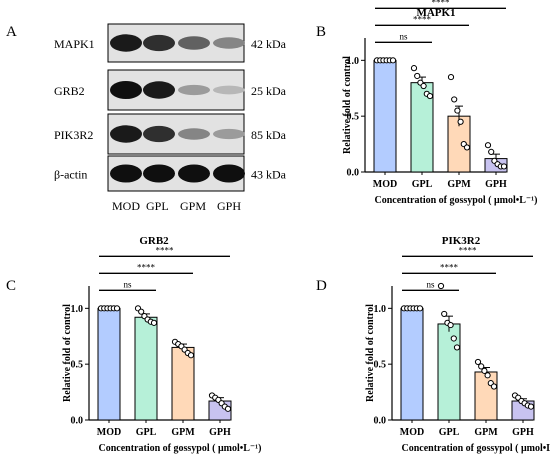 This screenshot has height=457, width=550. What do you see at coordinates (11, 32) in the screenshot?
I see `panel-letter-a: A` at bounding box center [11, 32].